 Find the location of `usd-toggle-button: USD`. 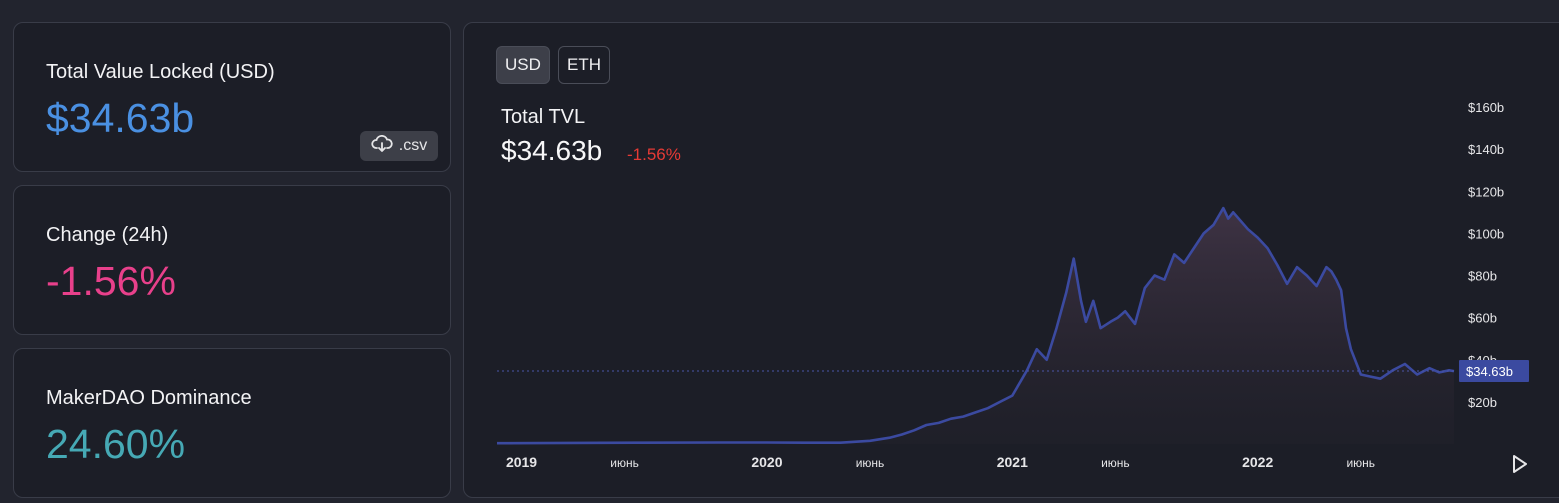

usd-toggle-button: USD is located at coordinates (523, 65).